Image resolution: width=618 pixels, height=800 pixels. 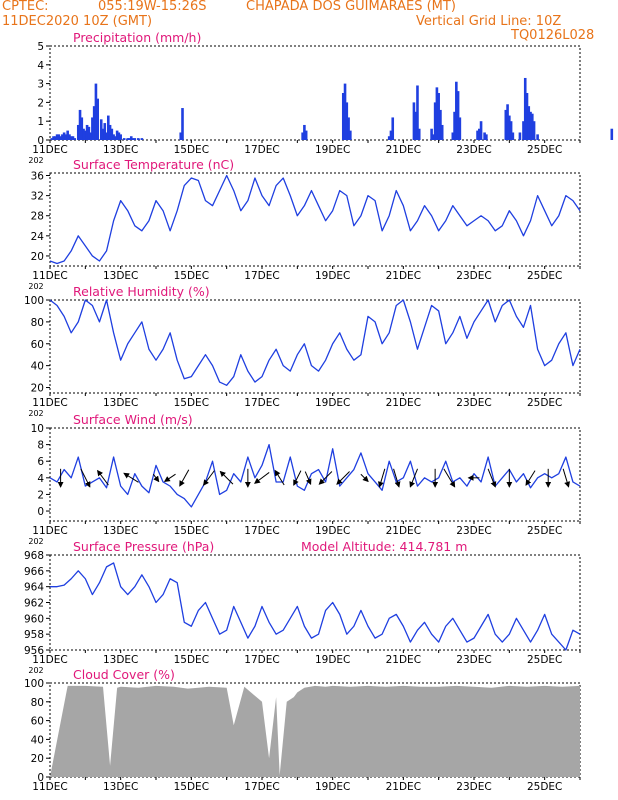 I want to click on cloud-xtick-label: 17DEC, so click(x=261, y=787).